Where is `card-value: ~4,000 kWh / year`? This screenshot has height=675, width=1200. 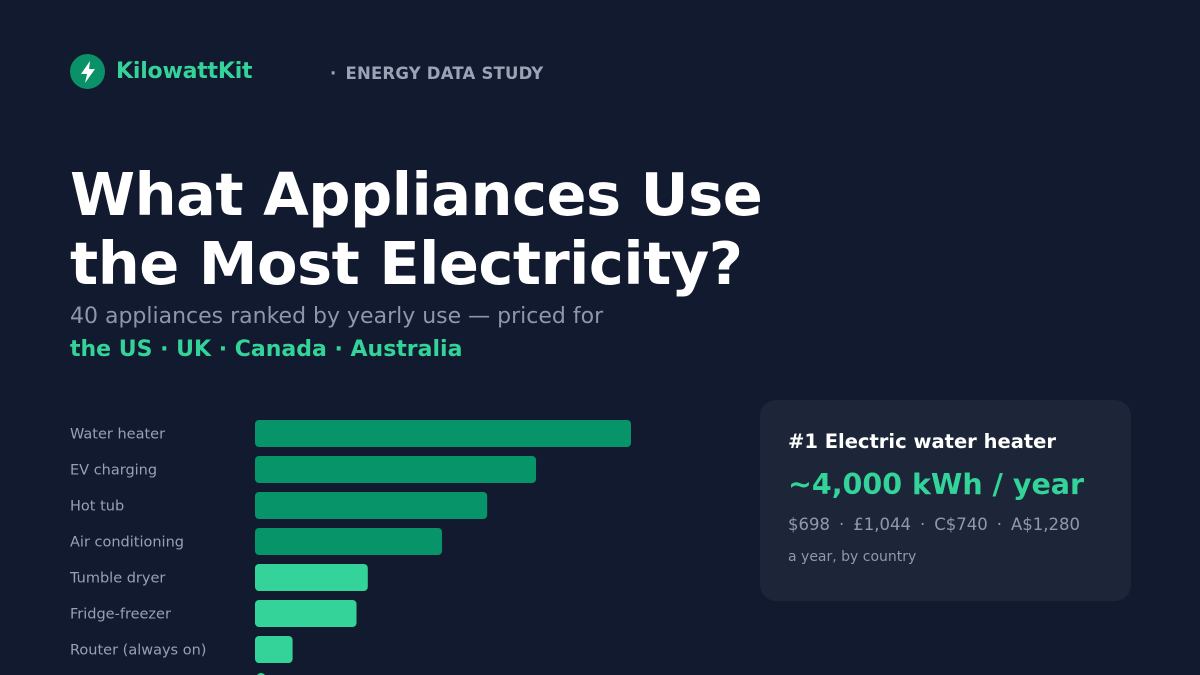 card-value: ~4,000 kWh / year is located at coordinates (936, 484).